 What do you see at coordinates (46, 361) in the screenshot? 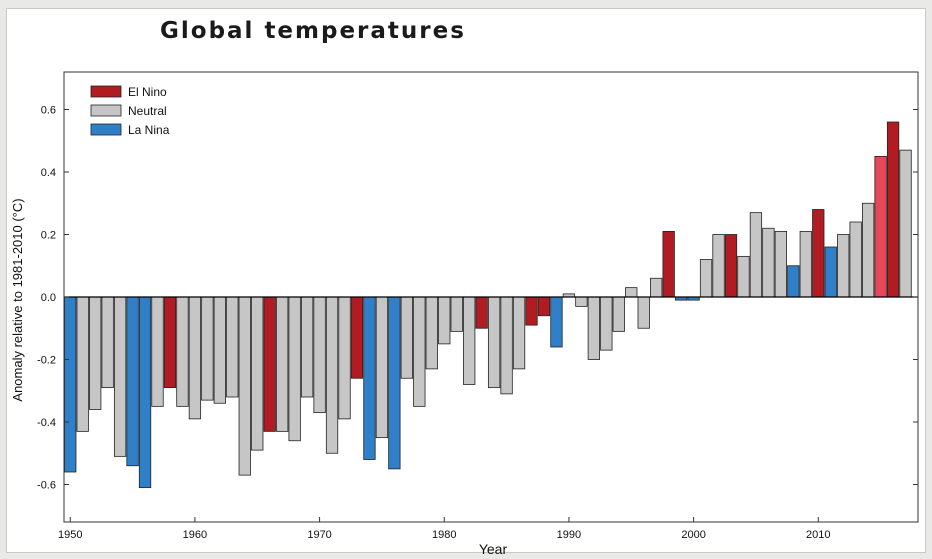
I see `y-tick-label: -0.2` at bounding box center [46, 361].